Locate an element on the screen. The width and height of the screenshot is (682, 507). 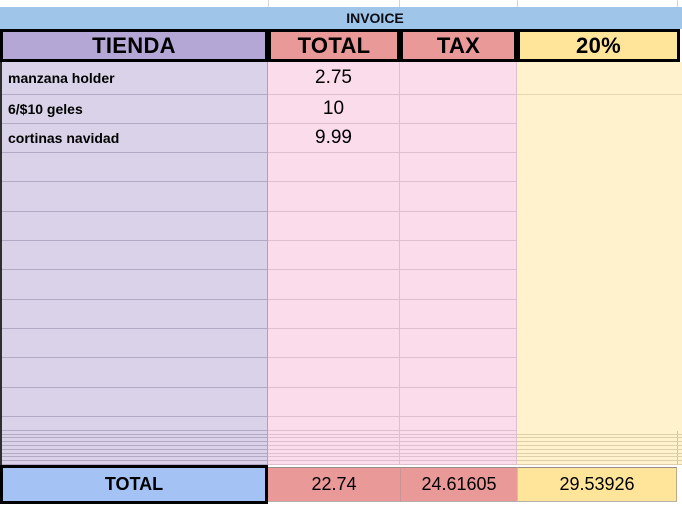
cell-tienda: 6/$10 geles is located at coordinates (135, 109).